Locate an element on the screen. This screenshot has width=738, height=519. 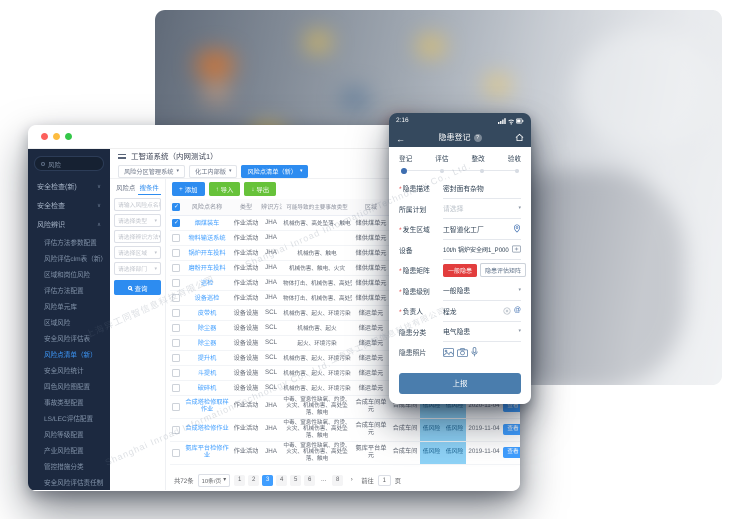
sidebar-item: 风险单元库 is located at coordinates (60, 307).